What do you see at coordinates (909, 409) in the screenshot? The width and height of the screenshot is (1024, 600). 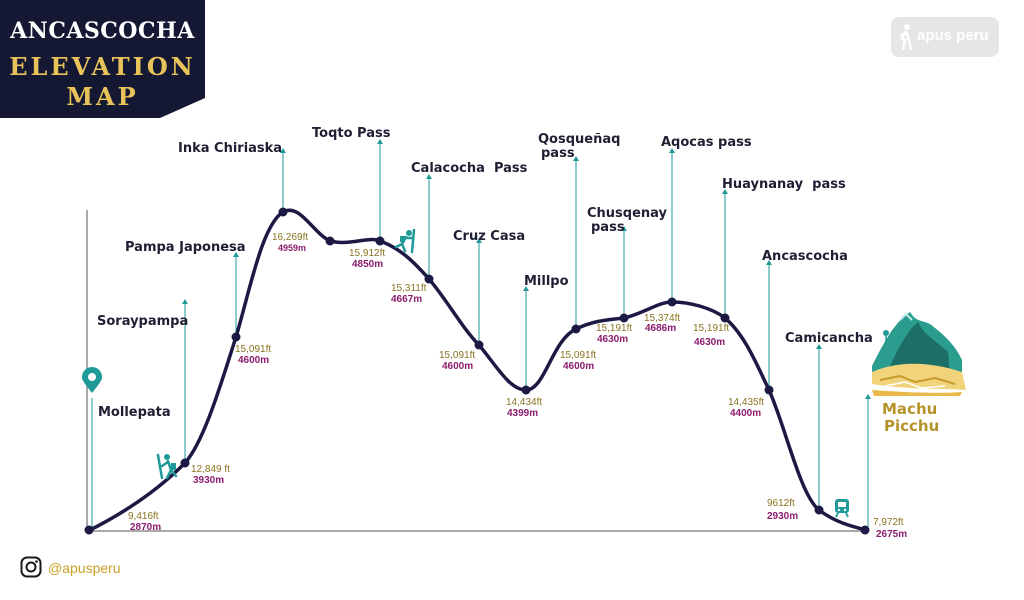 I see `destination-line-1: Machu` at bounding box center [909, 409].